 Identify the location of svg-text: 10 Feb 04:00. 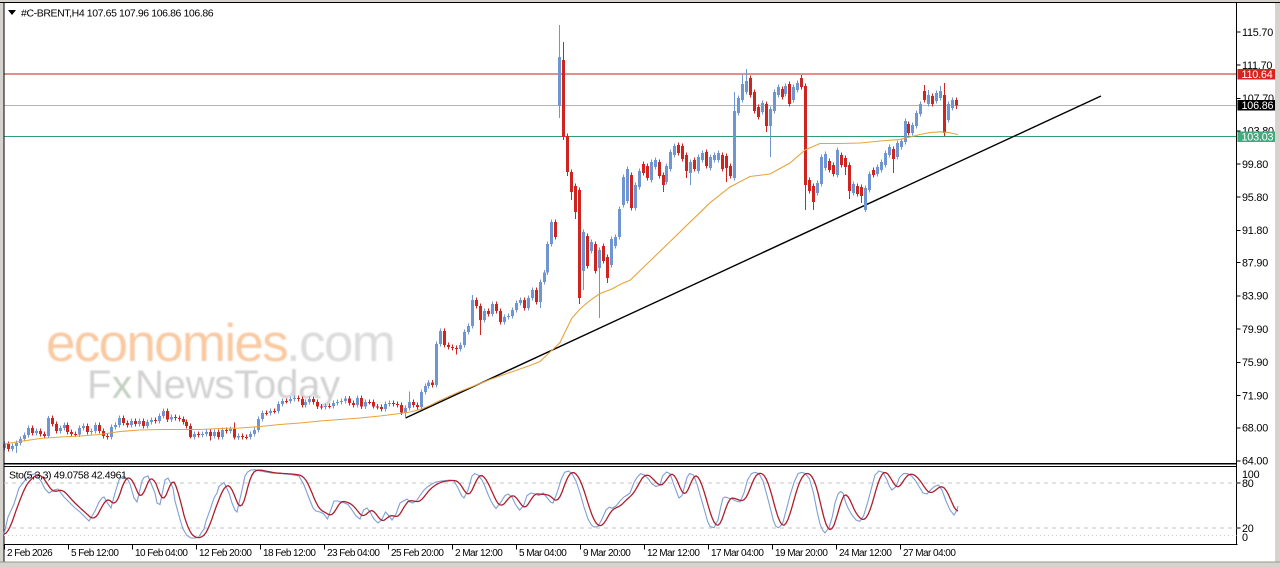
(161, 553).